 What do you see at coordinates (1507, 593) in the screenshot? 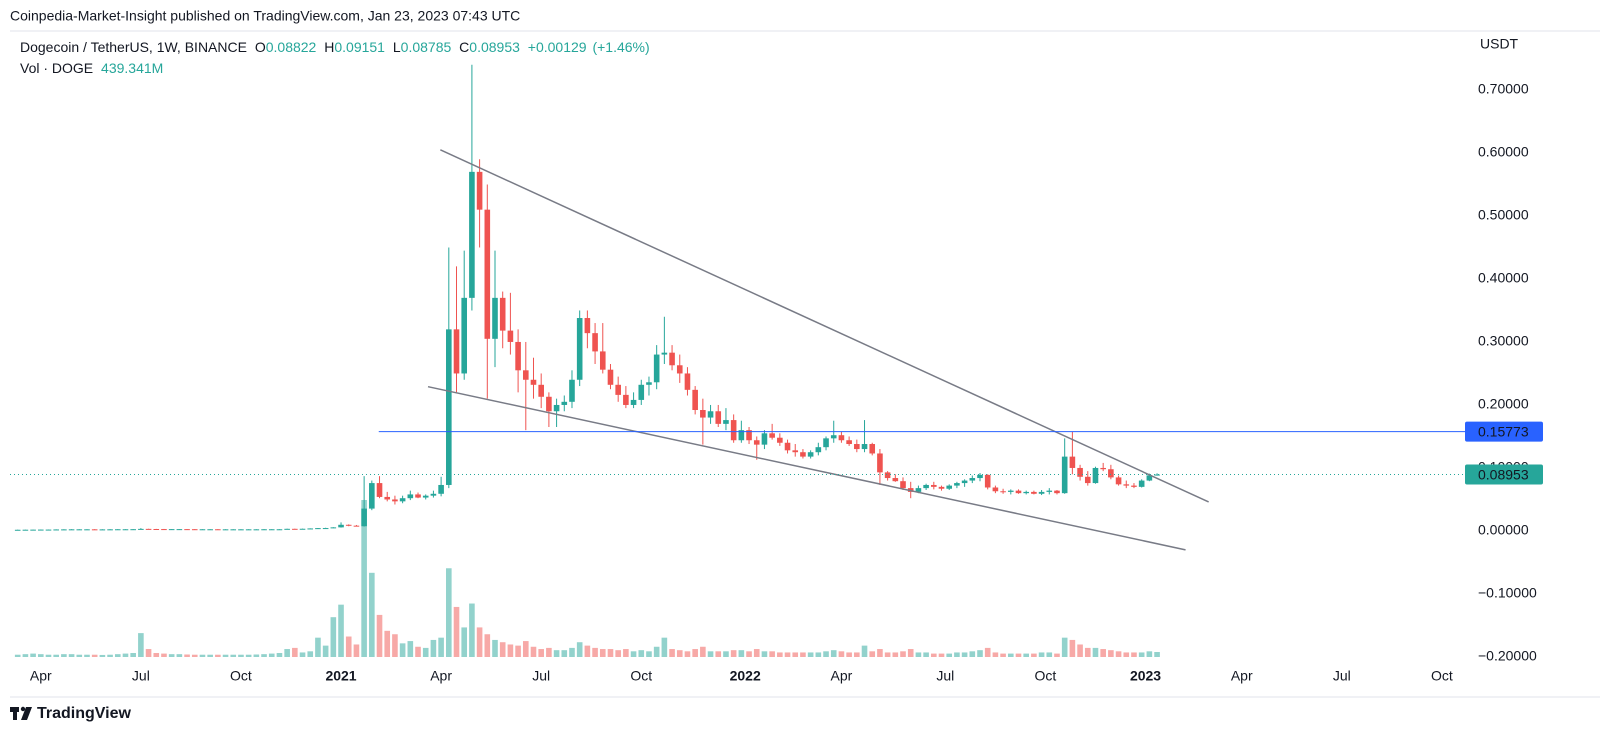
I see `y-tick-label: −0.10000` at bounding box center [1507, 593].